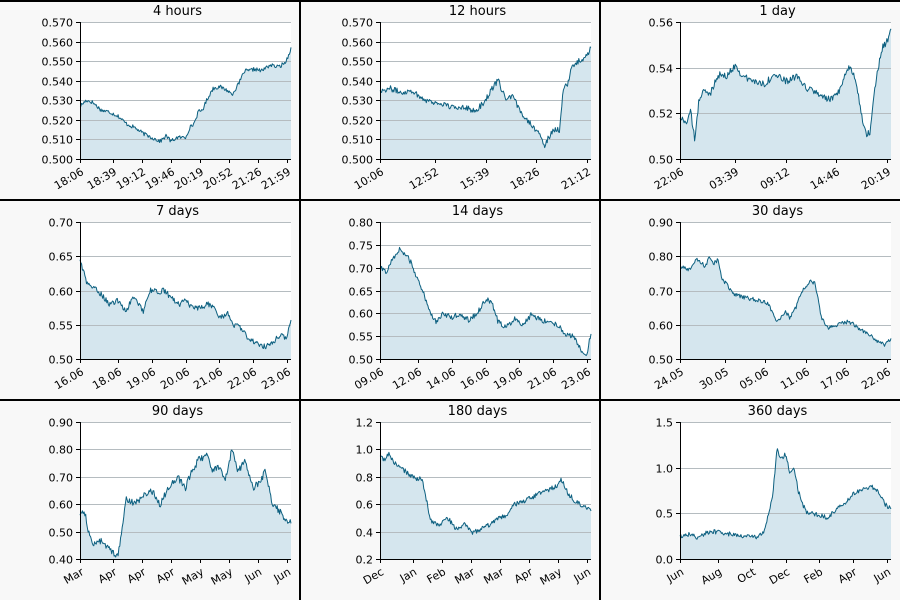  I want to click on x-tick-label-oct: Oct, so click(747, 575).